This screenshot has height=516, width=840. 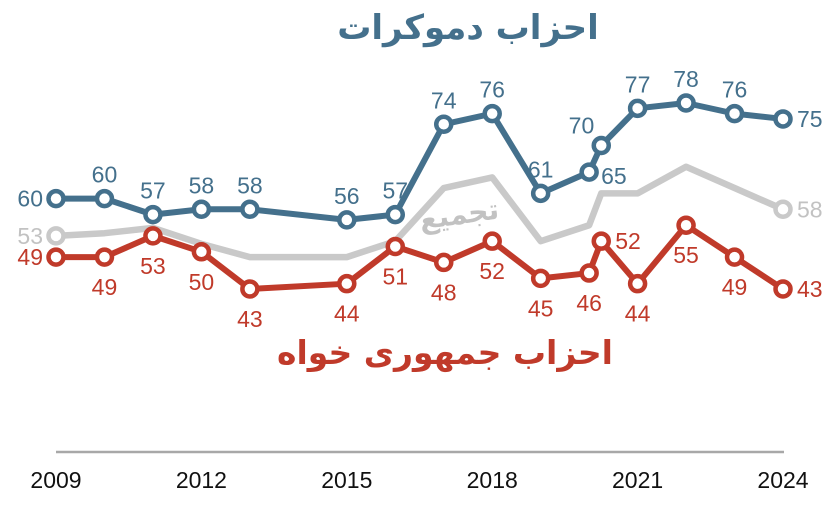 What do you see at coordinates (686, 103) in the screenshot?
I see `data-point-marker-democrats-2022` at bounding box center [686, 103].